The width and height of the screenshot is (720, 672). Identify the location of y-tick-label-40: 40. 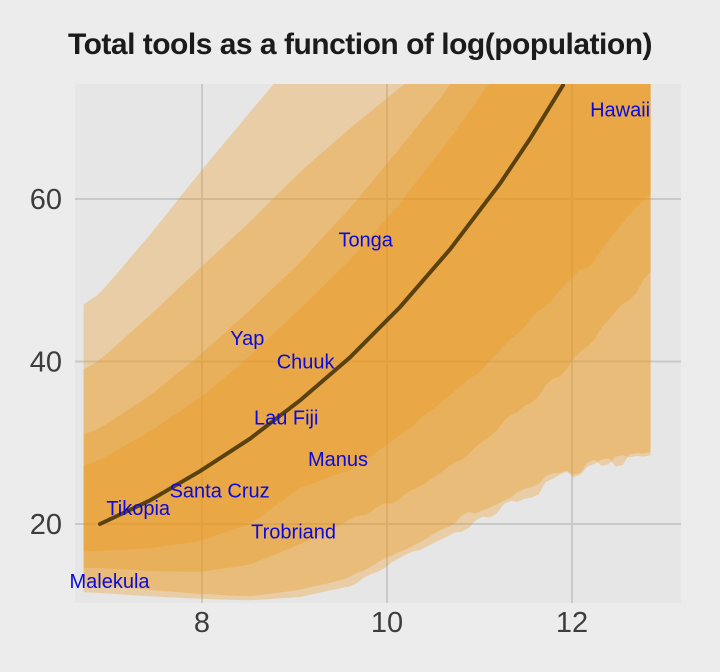
(46, 363).